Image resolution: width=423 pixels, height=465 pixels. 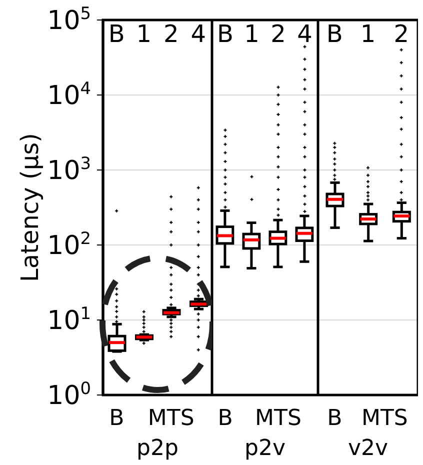 What do you see at coordinates (69, 244) in the screenshot?
I see `y-tick-label: 10$^{2}$` at bounding box center [69, 244].